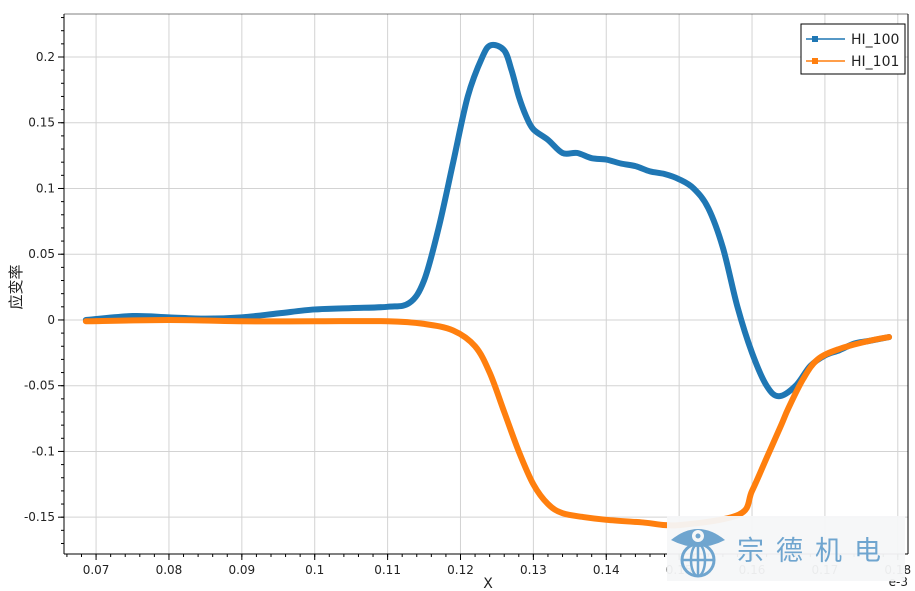  Describe the element at coordinates (387, 570) in the screenshot. I see `x-tick-label: 0.11` at that location.